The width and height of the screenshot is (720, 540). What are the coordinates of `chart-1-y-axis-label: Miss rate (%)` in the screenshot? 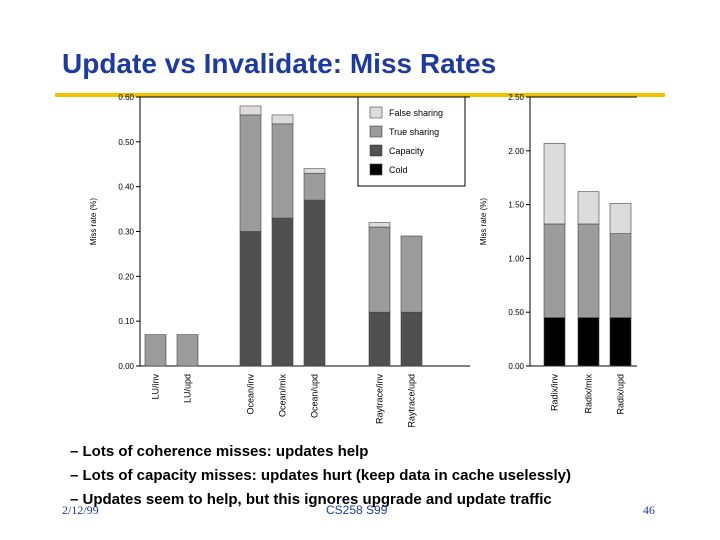 It's located at (483, 221).